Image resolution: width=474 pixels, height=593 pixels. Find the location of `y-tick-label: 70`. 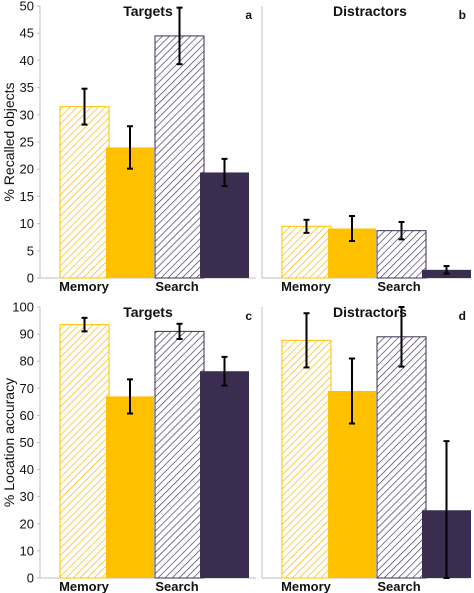

y-tick-label: 70 is located at coordinates (27, 388).